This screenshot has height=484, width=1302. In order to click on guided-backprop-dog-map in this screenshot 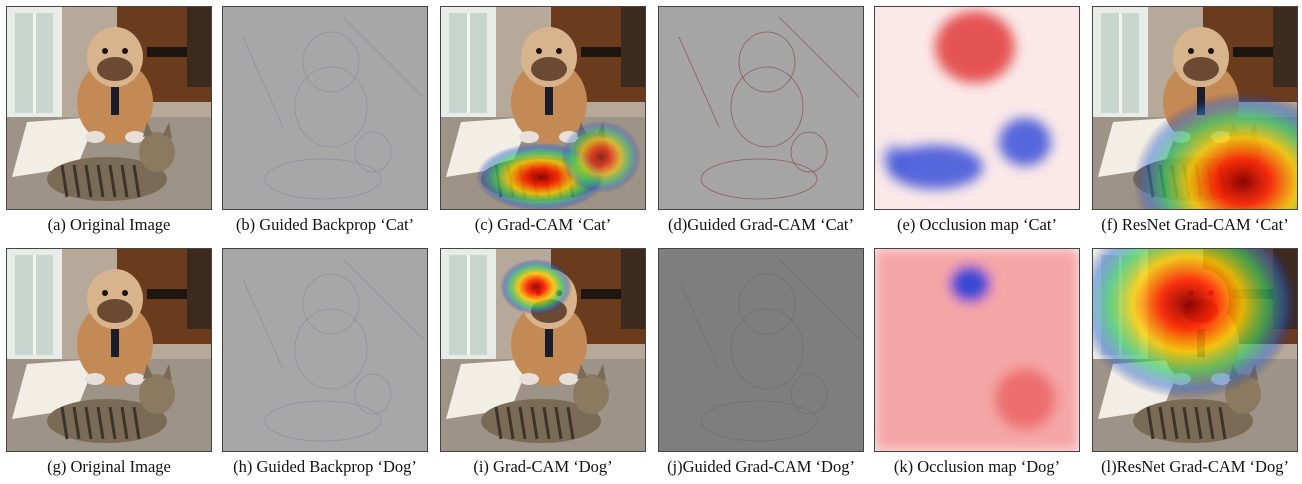, I will do `click(325, 350)`.